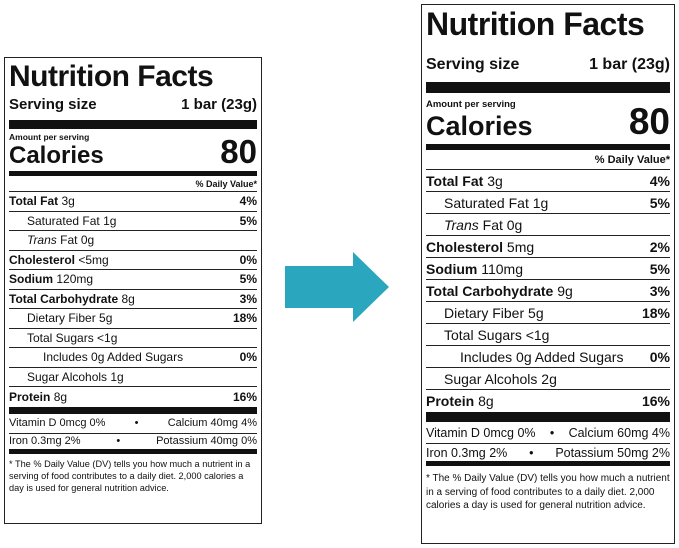 This screenshot has width=679, height=548. What do you see at coordinates (133, 444) in the screenshot?
I see `vitamin-row: Iron 0.3mg 2% • Potassium 40mg 0%` at bounding box center [133, 444].